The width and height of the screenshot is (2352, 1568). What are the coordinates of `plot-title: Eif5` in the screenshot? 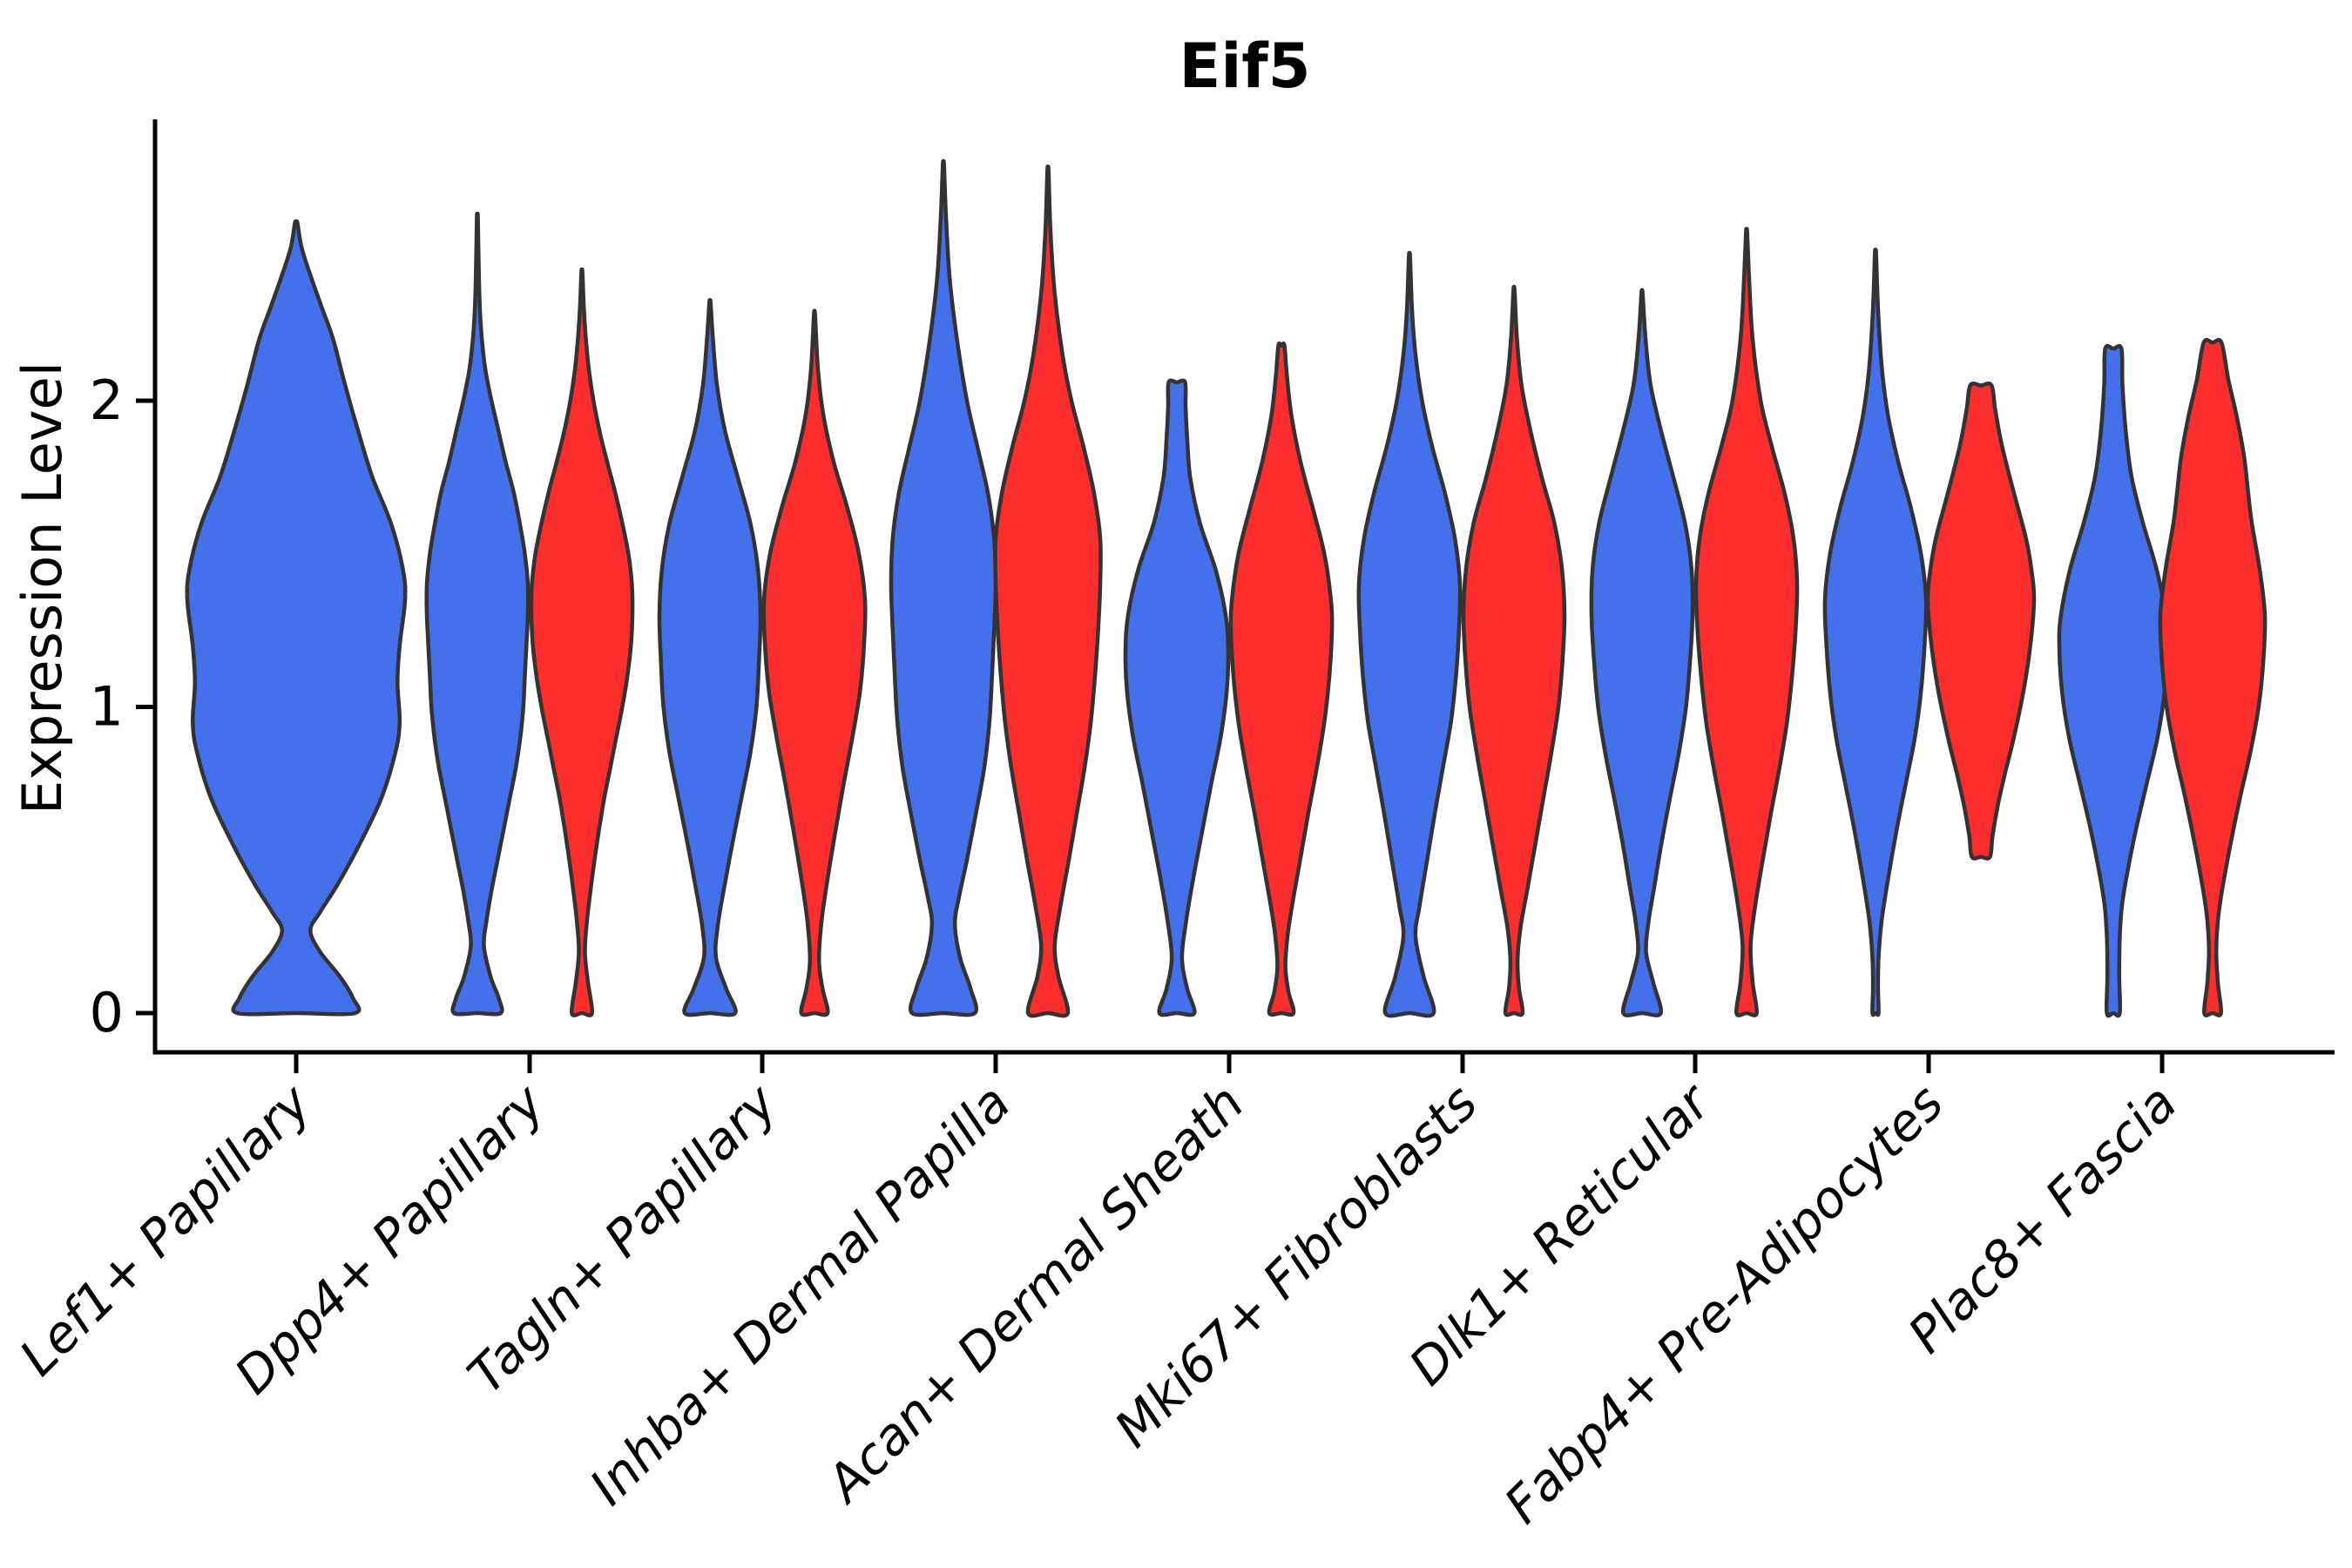 It's located at (1245, 66).